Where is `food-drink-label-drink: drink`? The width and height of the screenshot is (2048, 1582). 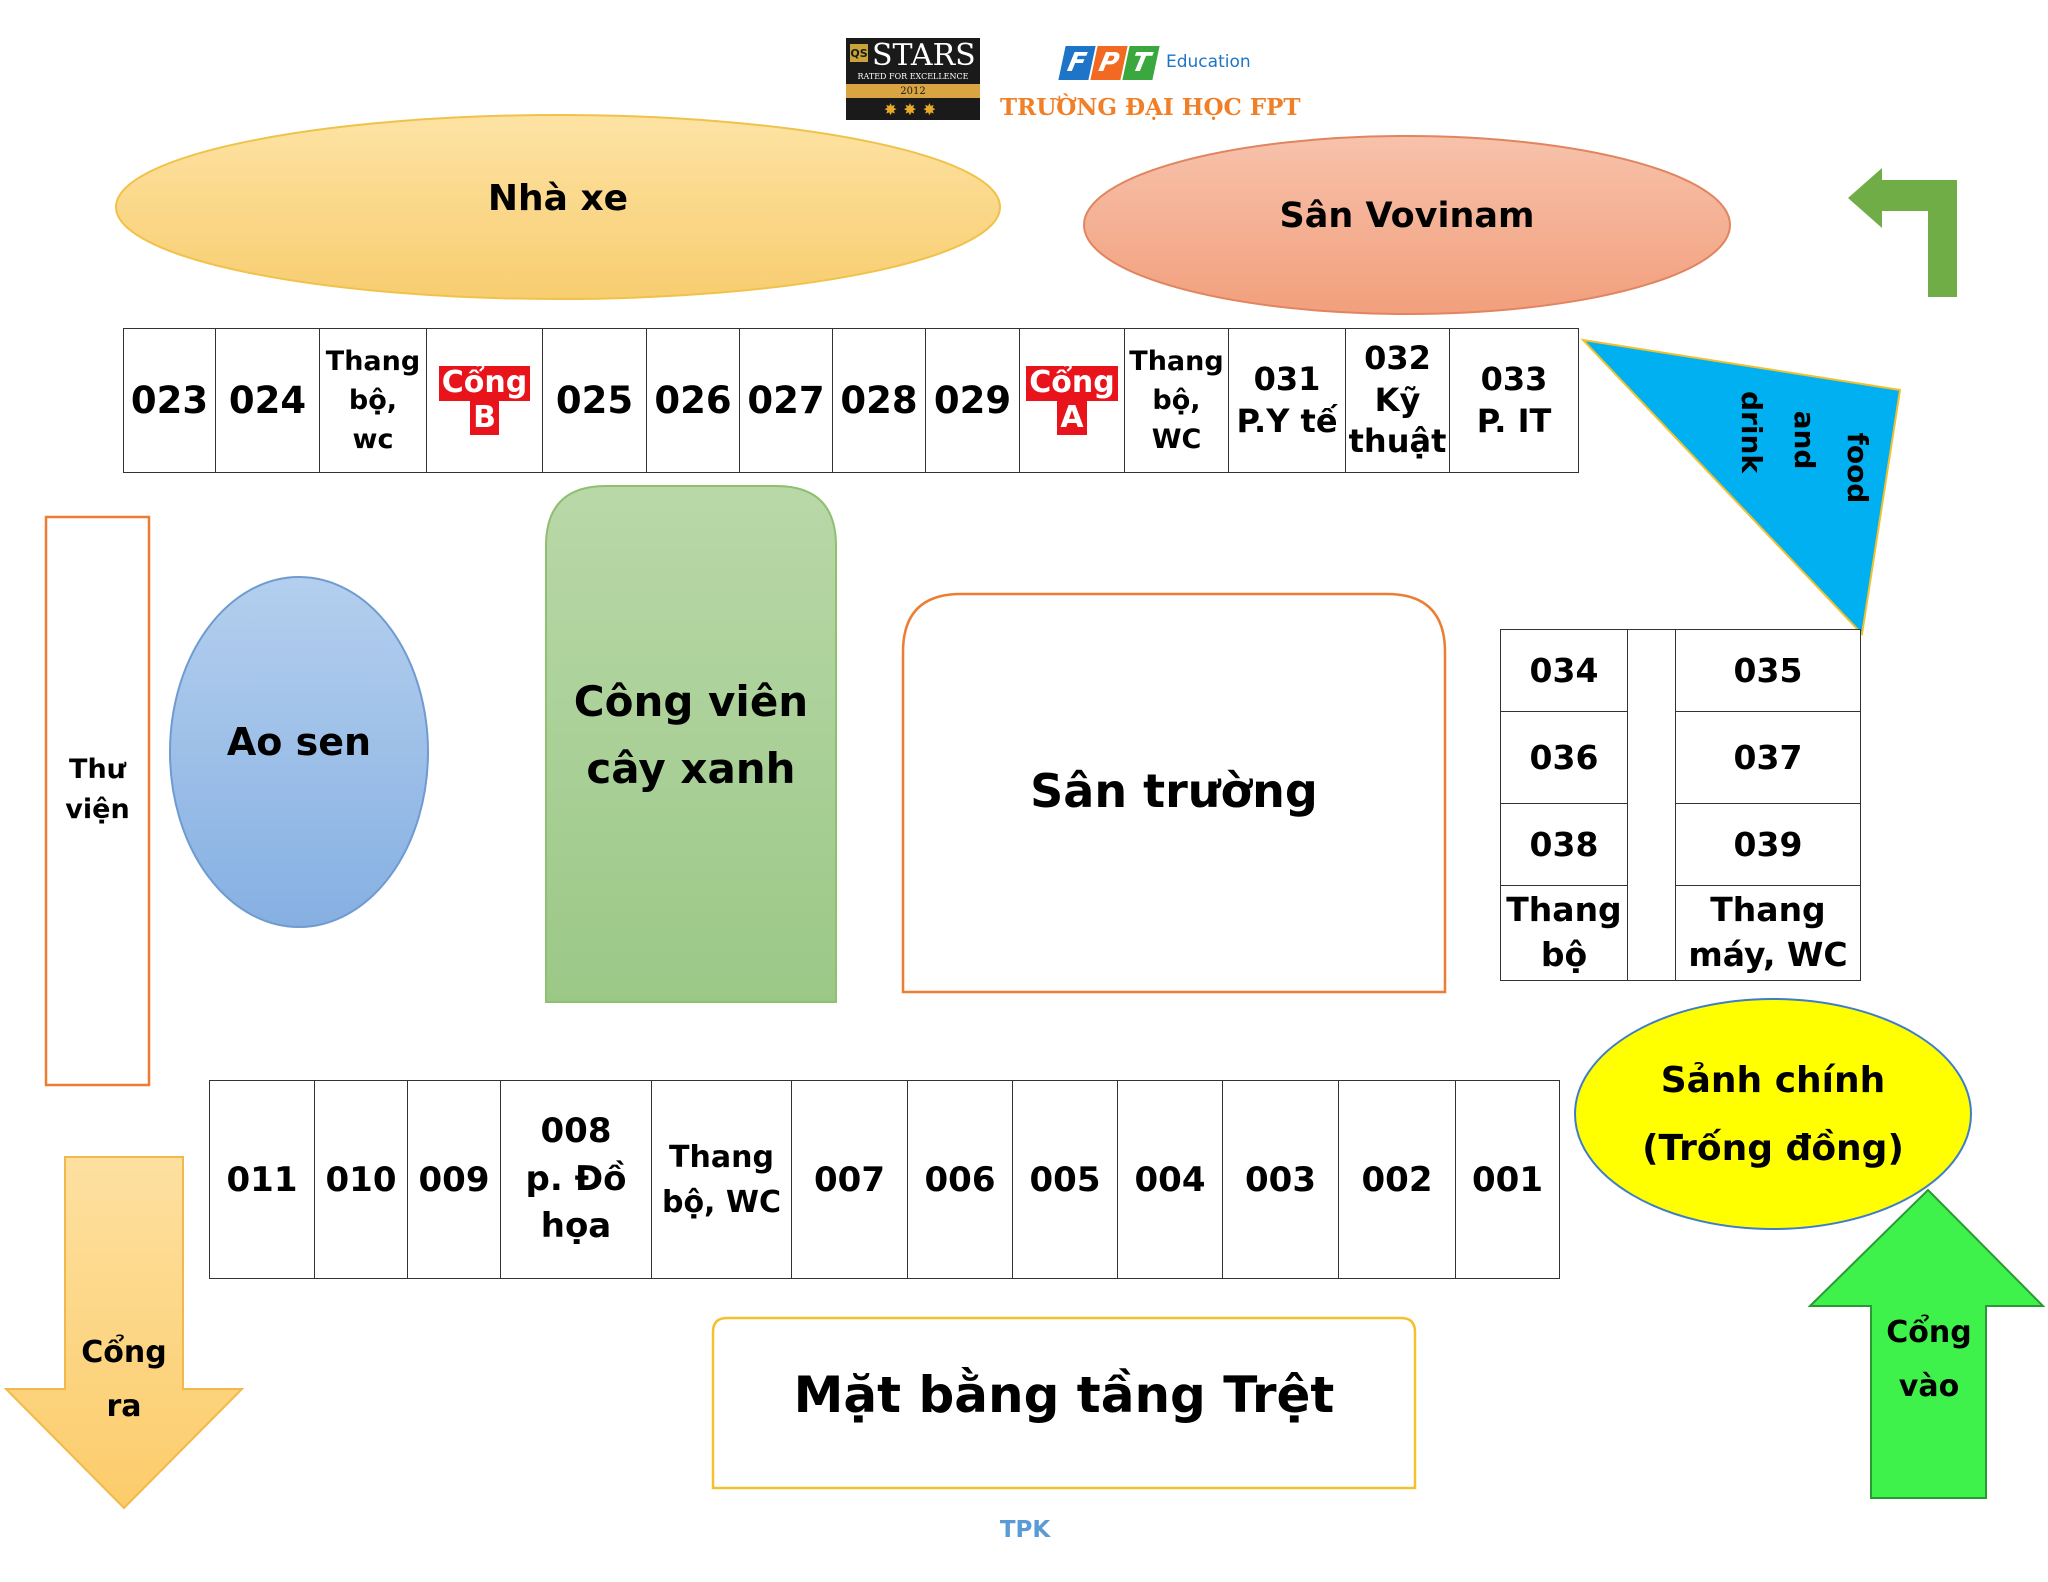 food-drink-label-drink: drink is located at coordinates (1751, 432).